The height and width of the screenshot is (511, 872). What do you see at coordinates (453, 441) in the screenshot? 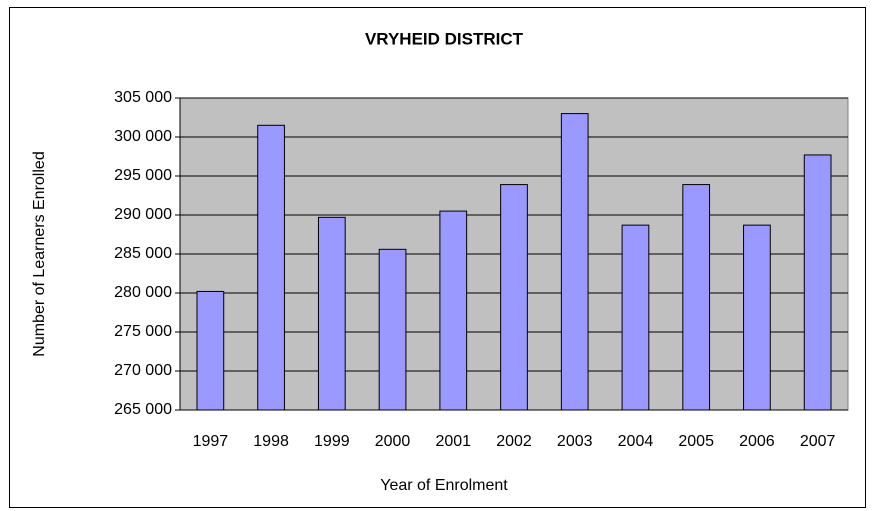
I see `x-tick-label: 2001` at bounding box center [453, 441].